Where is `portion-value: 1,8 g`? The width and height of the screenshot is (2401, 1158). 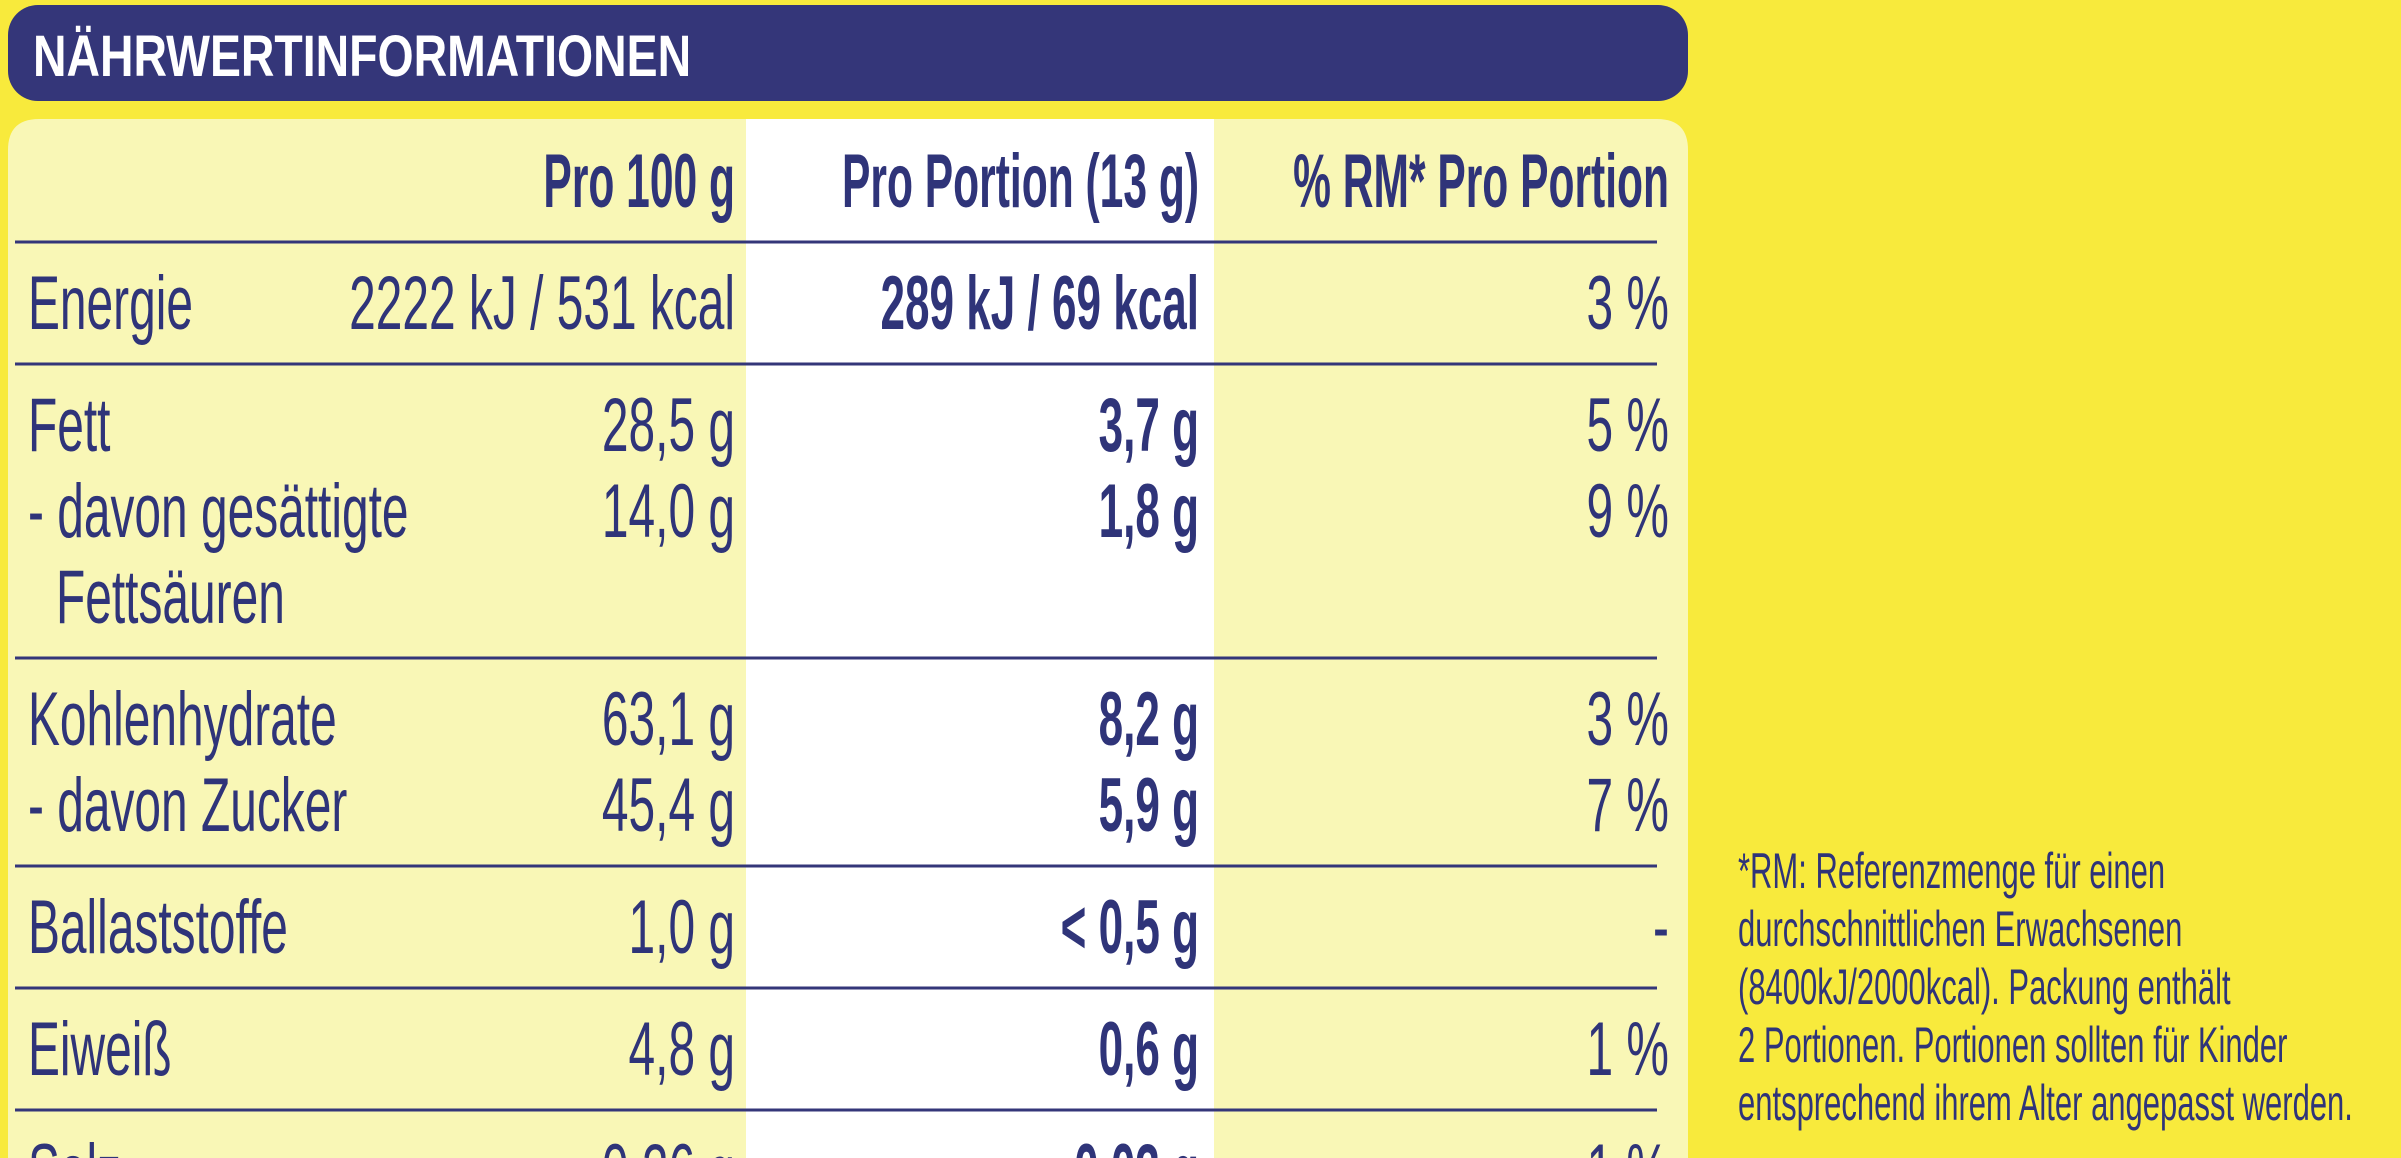
portion-value: 1,8 g is located at coordinates (1149, 512).